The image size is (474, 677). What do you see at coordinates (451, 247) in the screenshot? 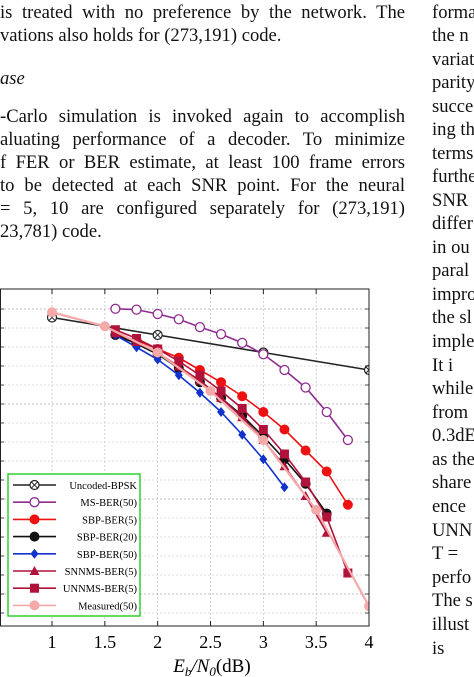
I see `right-column-line: in ou` at bounding box center [451, 247].